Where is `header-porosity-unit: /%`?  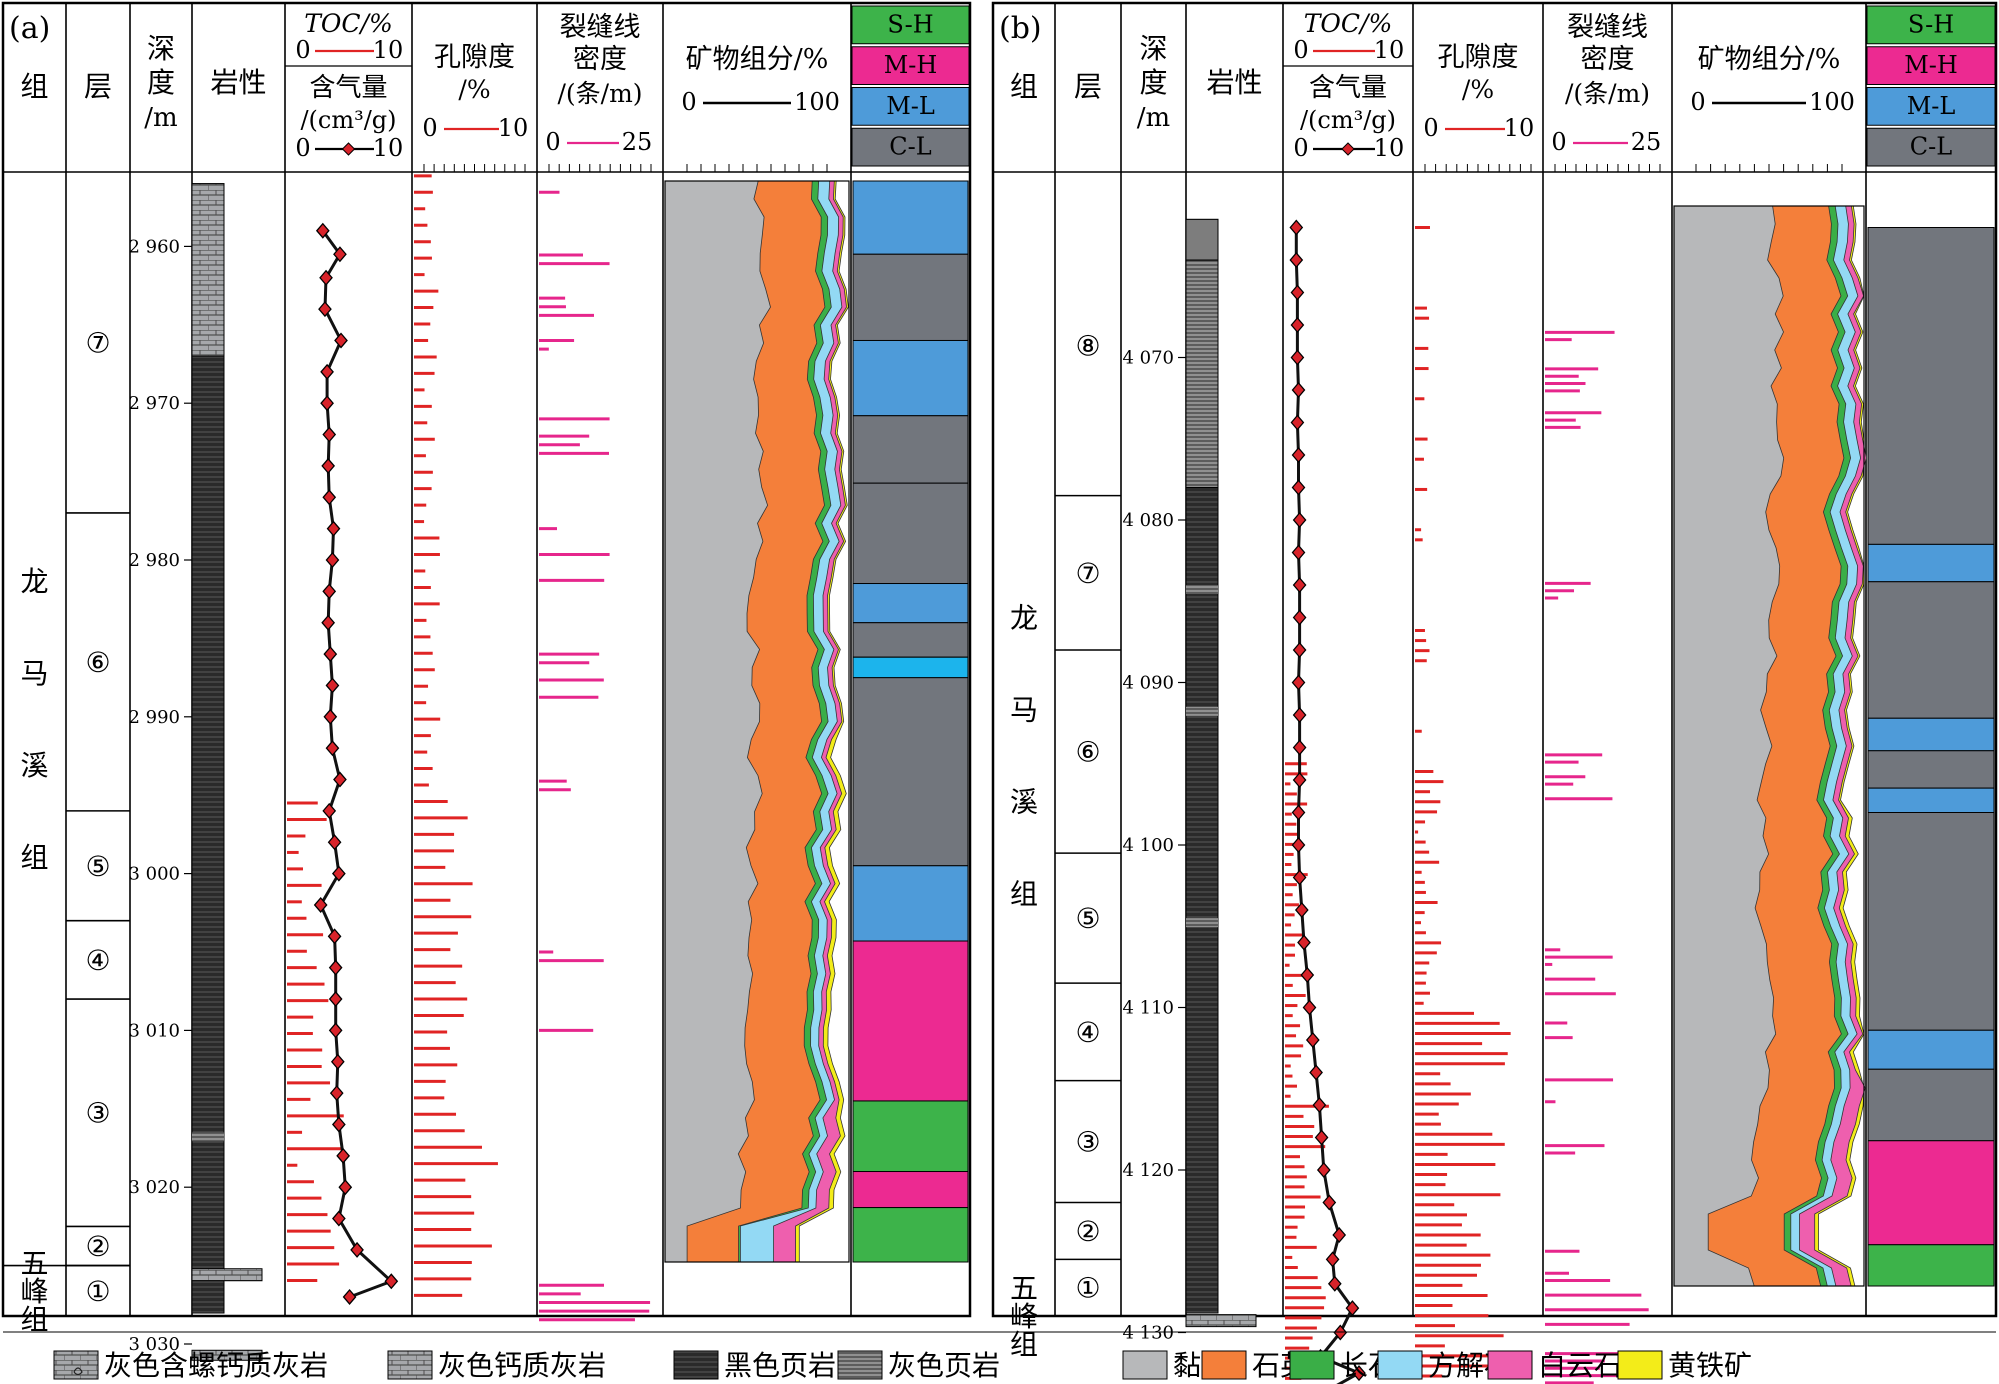
header-porosity-unit: /% is located at coordinates (1478, 89).